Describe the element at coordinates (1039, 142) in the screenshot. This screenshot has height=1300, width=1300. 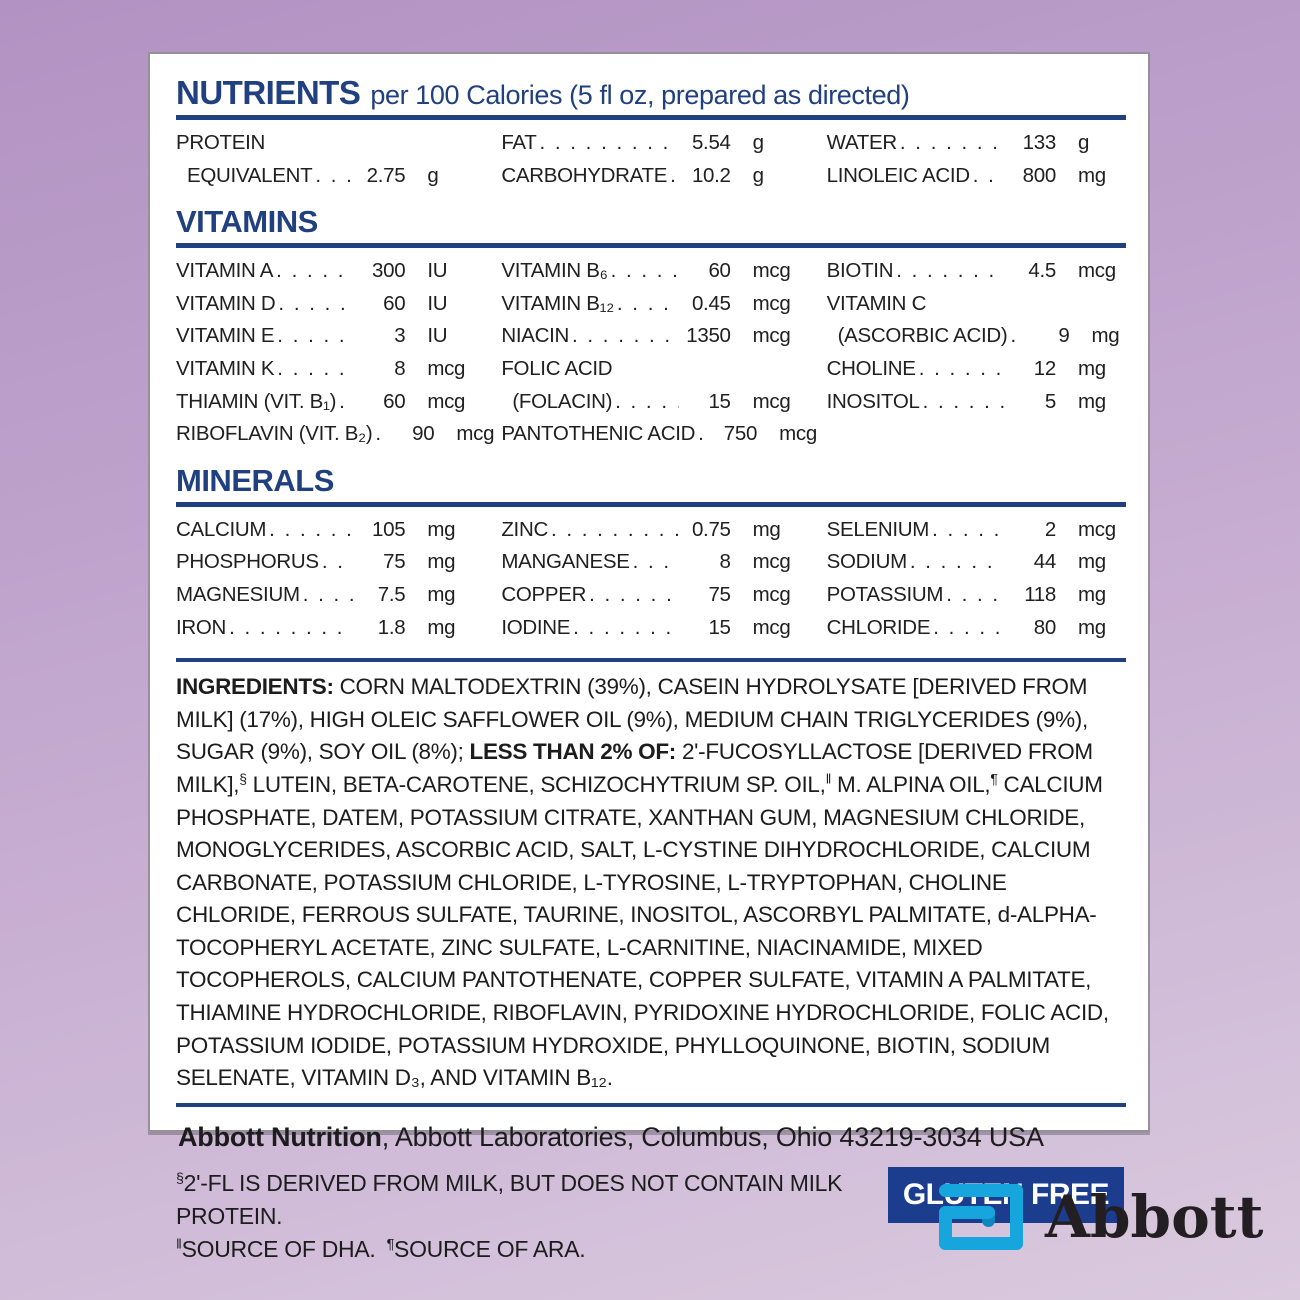
I see `nutrient-value: 133` at that location.